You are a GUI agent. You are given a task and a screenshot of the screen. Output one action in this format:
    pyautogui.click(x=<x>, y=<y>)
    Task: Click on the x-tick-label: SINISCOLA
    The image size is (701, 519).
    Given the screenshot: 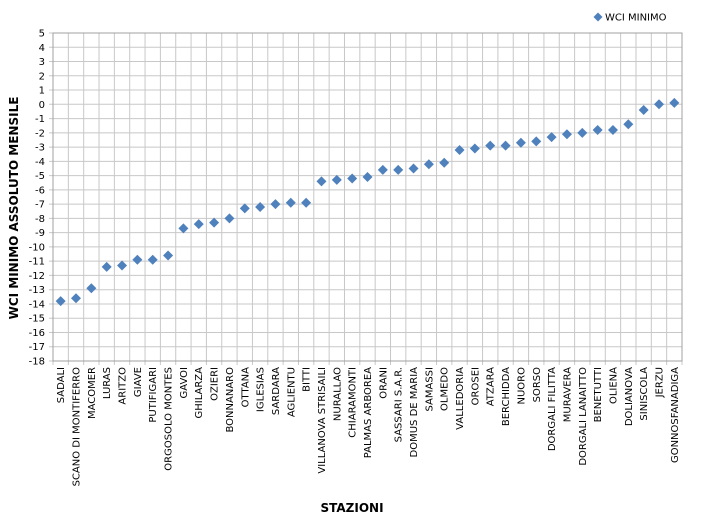 What is the action you would take?
    pyautogui.click(x=644, y=394)
    